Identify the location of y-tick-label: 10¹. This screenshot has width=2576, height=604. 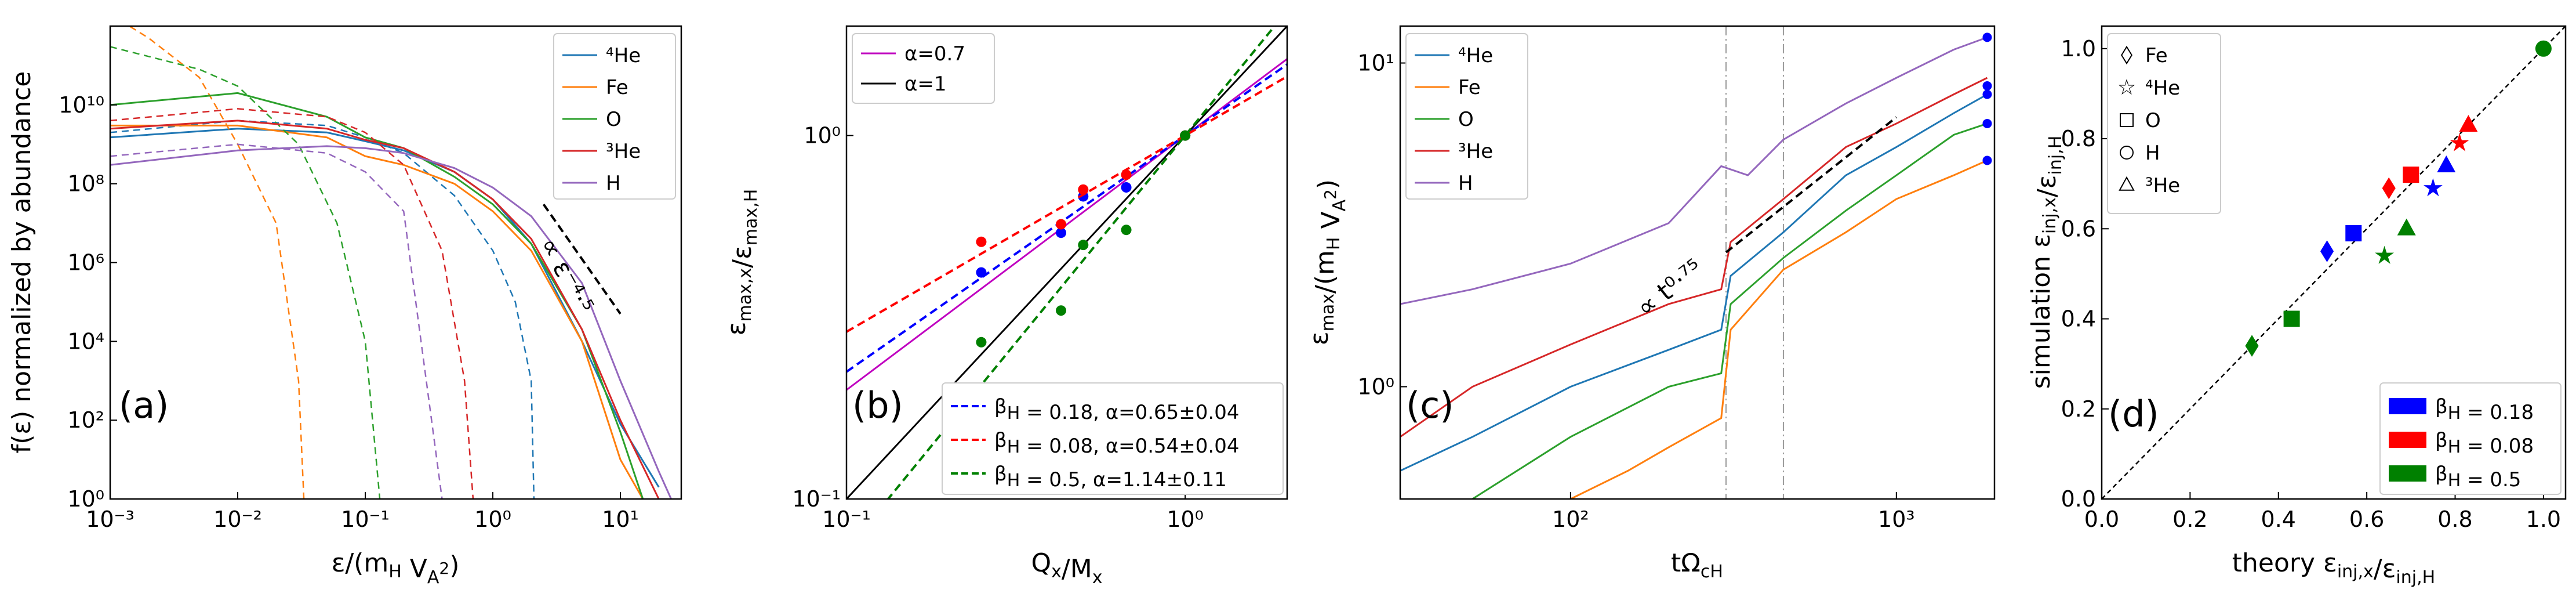
(1375, 63).